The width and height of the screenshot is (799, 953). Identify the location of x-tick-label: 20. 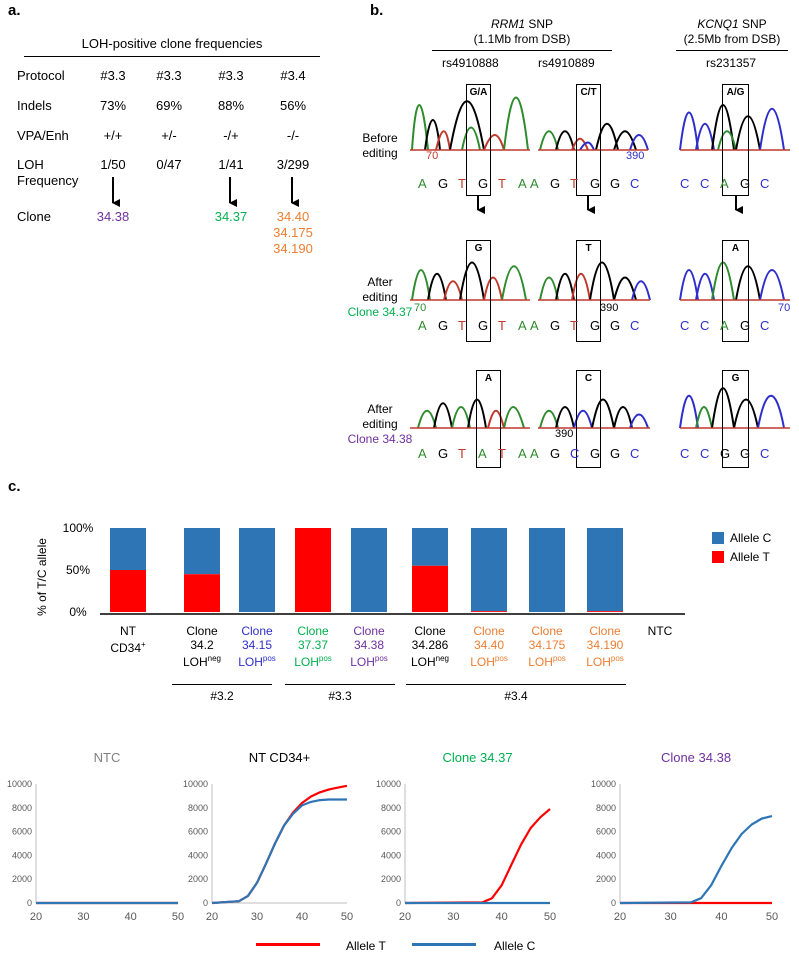
(36, 917).